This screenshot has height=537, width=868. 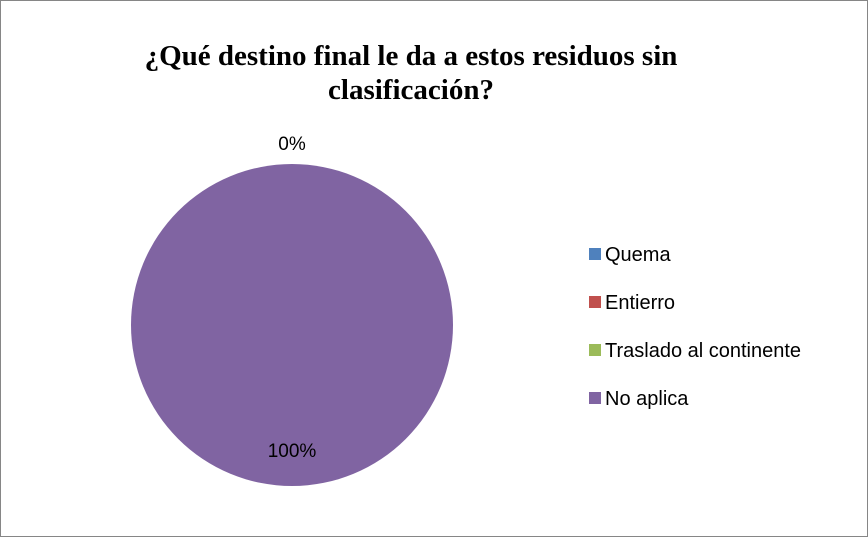 I want to click on data-label-zero: 0%, so click(x=292, y=144).